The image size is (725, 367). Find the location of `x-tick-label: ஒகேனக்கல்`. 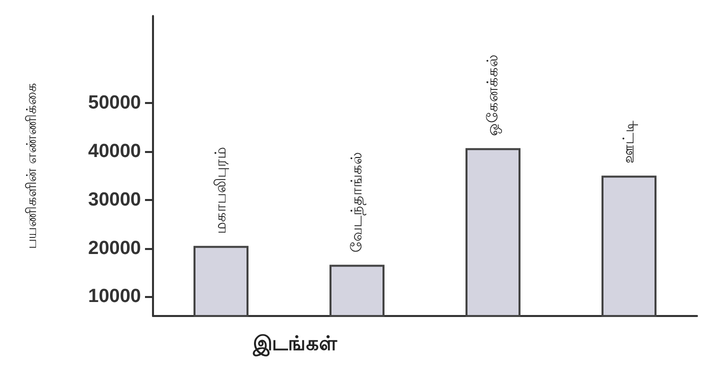

x-tick-label: ஒகேனக்கல் is located at coordinates (493, 95).